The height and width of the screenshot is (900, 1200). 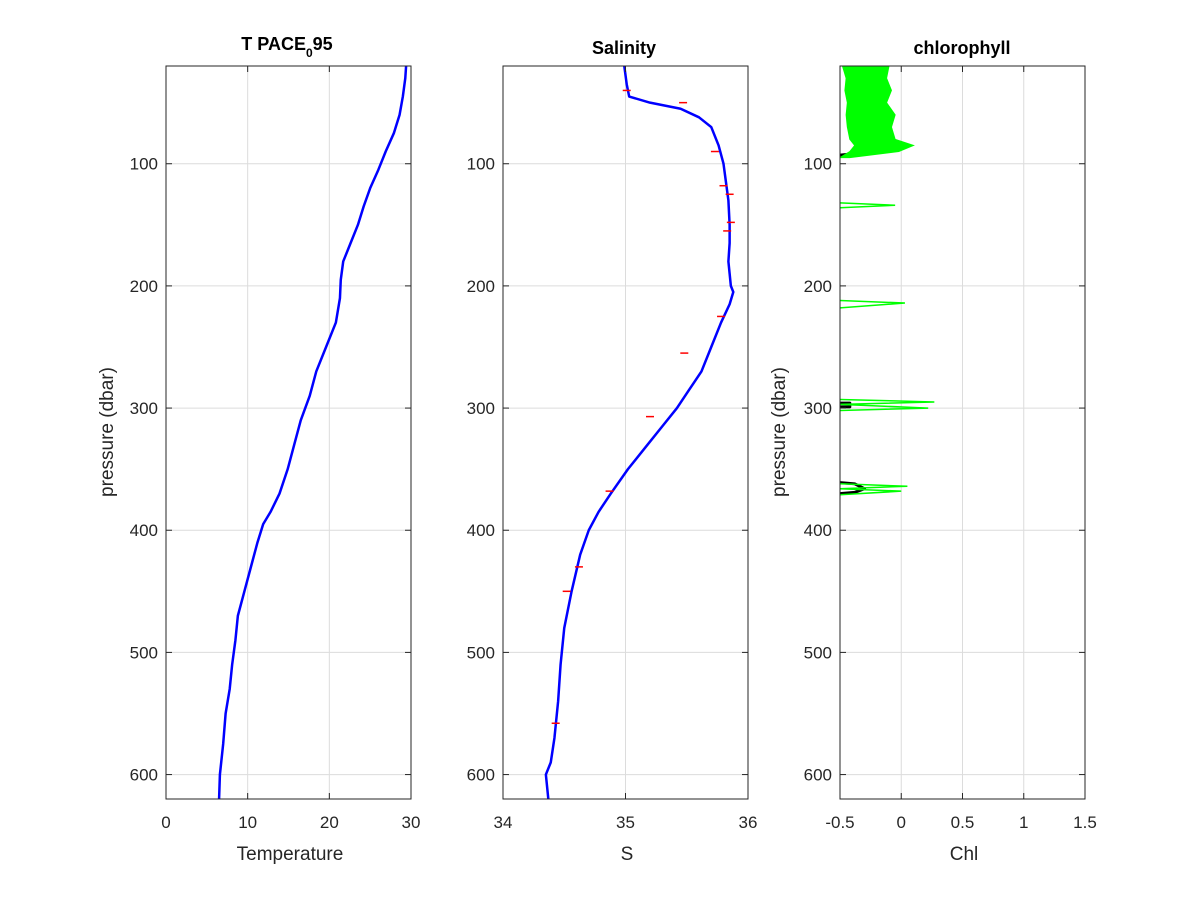 I want to click on salinity-y-tick-label: 200, so click(x=481, y=286).